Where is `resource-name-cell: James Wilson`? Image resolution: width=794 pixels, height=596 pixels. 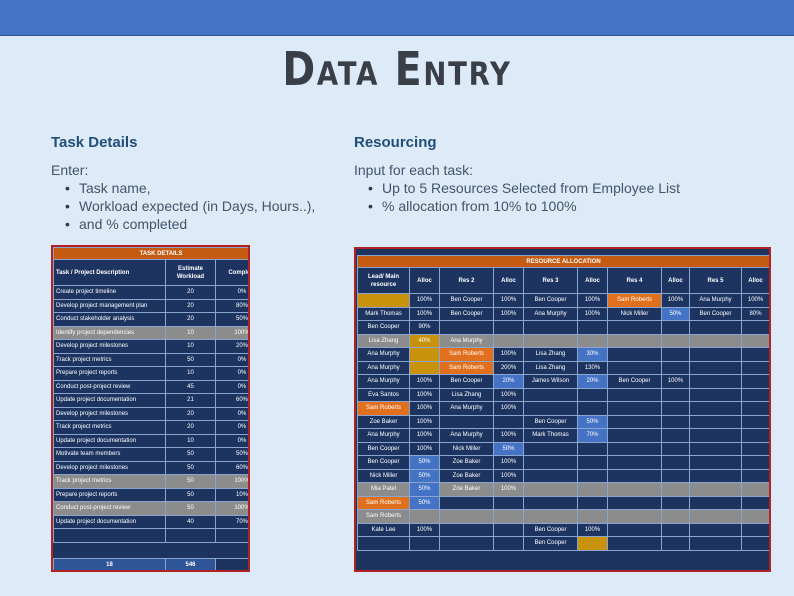 resource-name-cell: James Wilson is located at coordinates (550, 381).